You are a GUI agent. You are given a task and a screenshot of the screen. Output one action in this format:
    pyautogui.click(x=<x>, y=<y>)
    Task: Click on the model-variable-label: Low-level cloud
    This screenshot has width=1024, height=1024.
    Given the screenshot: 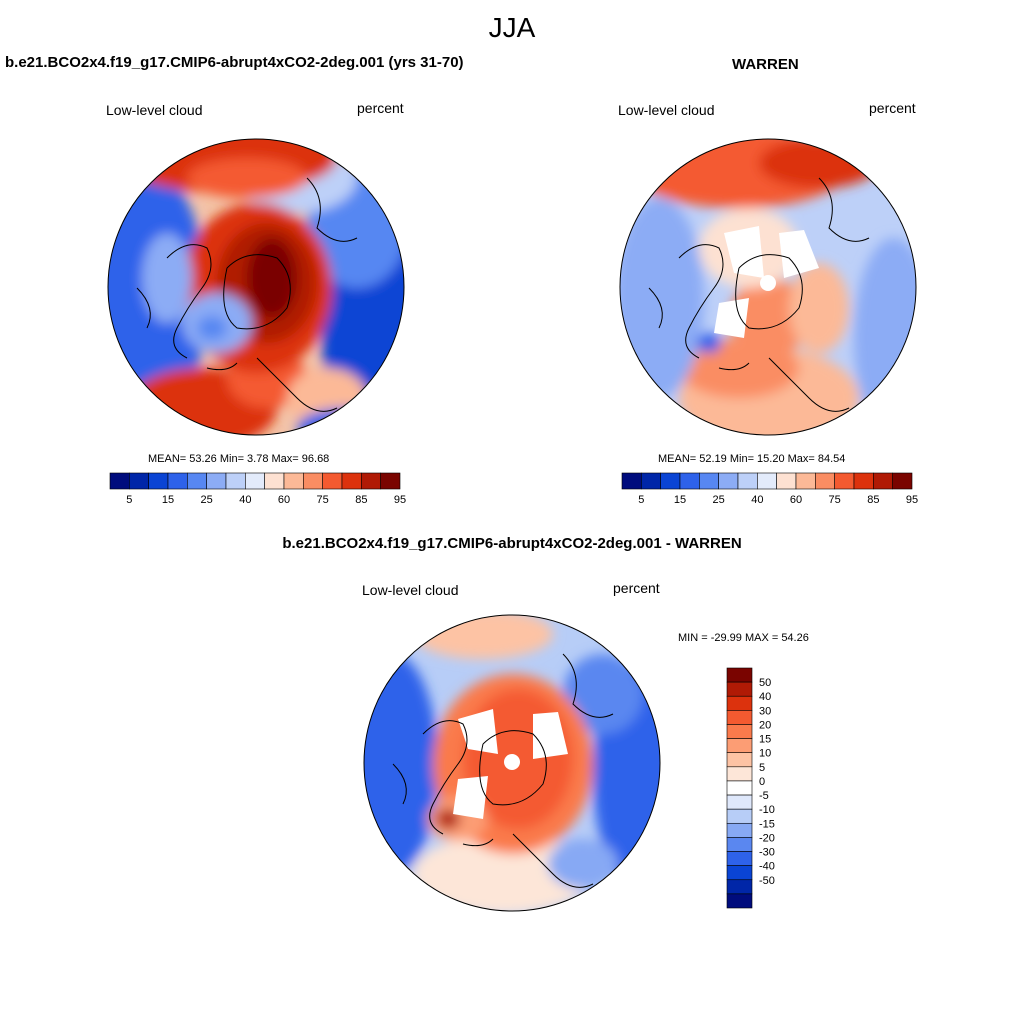 What is the action you would take?
    pyautogui.click(x=154, y=110)
    